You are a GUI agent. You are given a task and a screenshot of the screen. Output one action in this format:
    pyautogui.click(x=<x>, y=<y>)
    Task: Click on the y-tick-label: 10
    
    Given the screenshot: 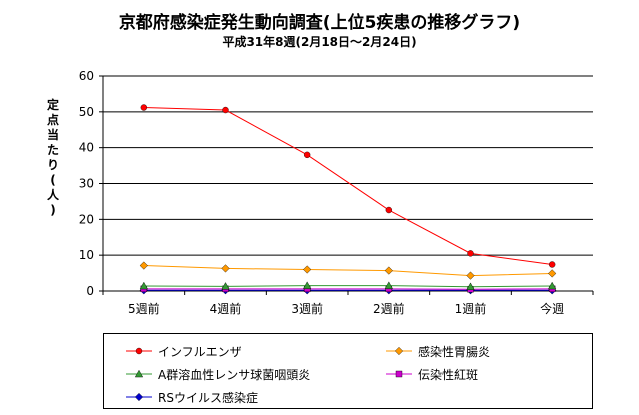 What is the action you would take?
    pyautogui.click(x=86, y=255)
    